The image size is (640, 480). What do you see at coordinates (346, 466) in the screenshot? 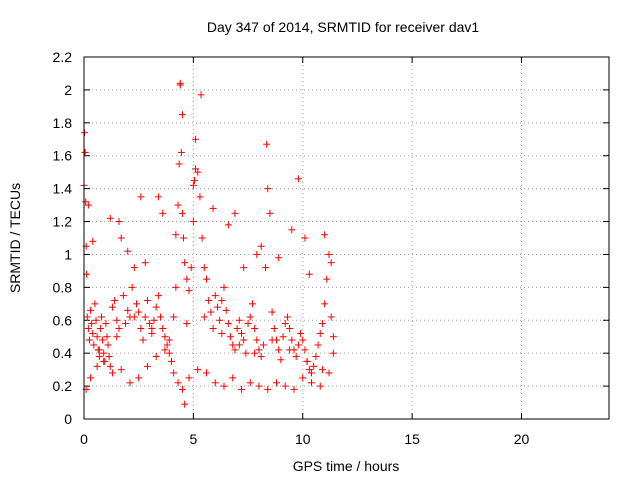
I see `x-axis-label: GPS time / hours` at bounding box center [346, 466].